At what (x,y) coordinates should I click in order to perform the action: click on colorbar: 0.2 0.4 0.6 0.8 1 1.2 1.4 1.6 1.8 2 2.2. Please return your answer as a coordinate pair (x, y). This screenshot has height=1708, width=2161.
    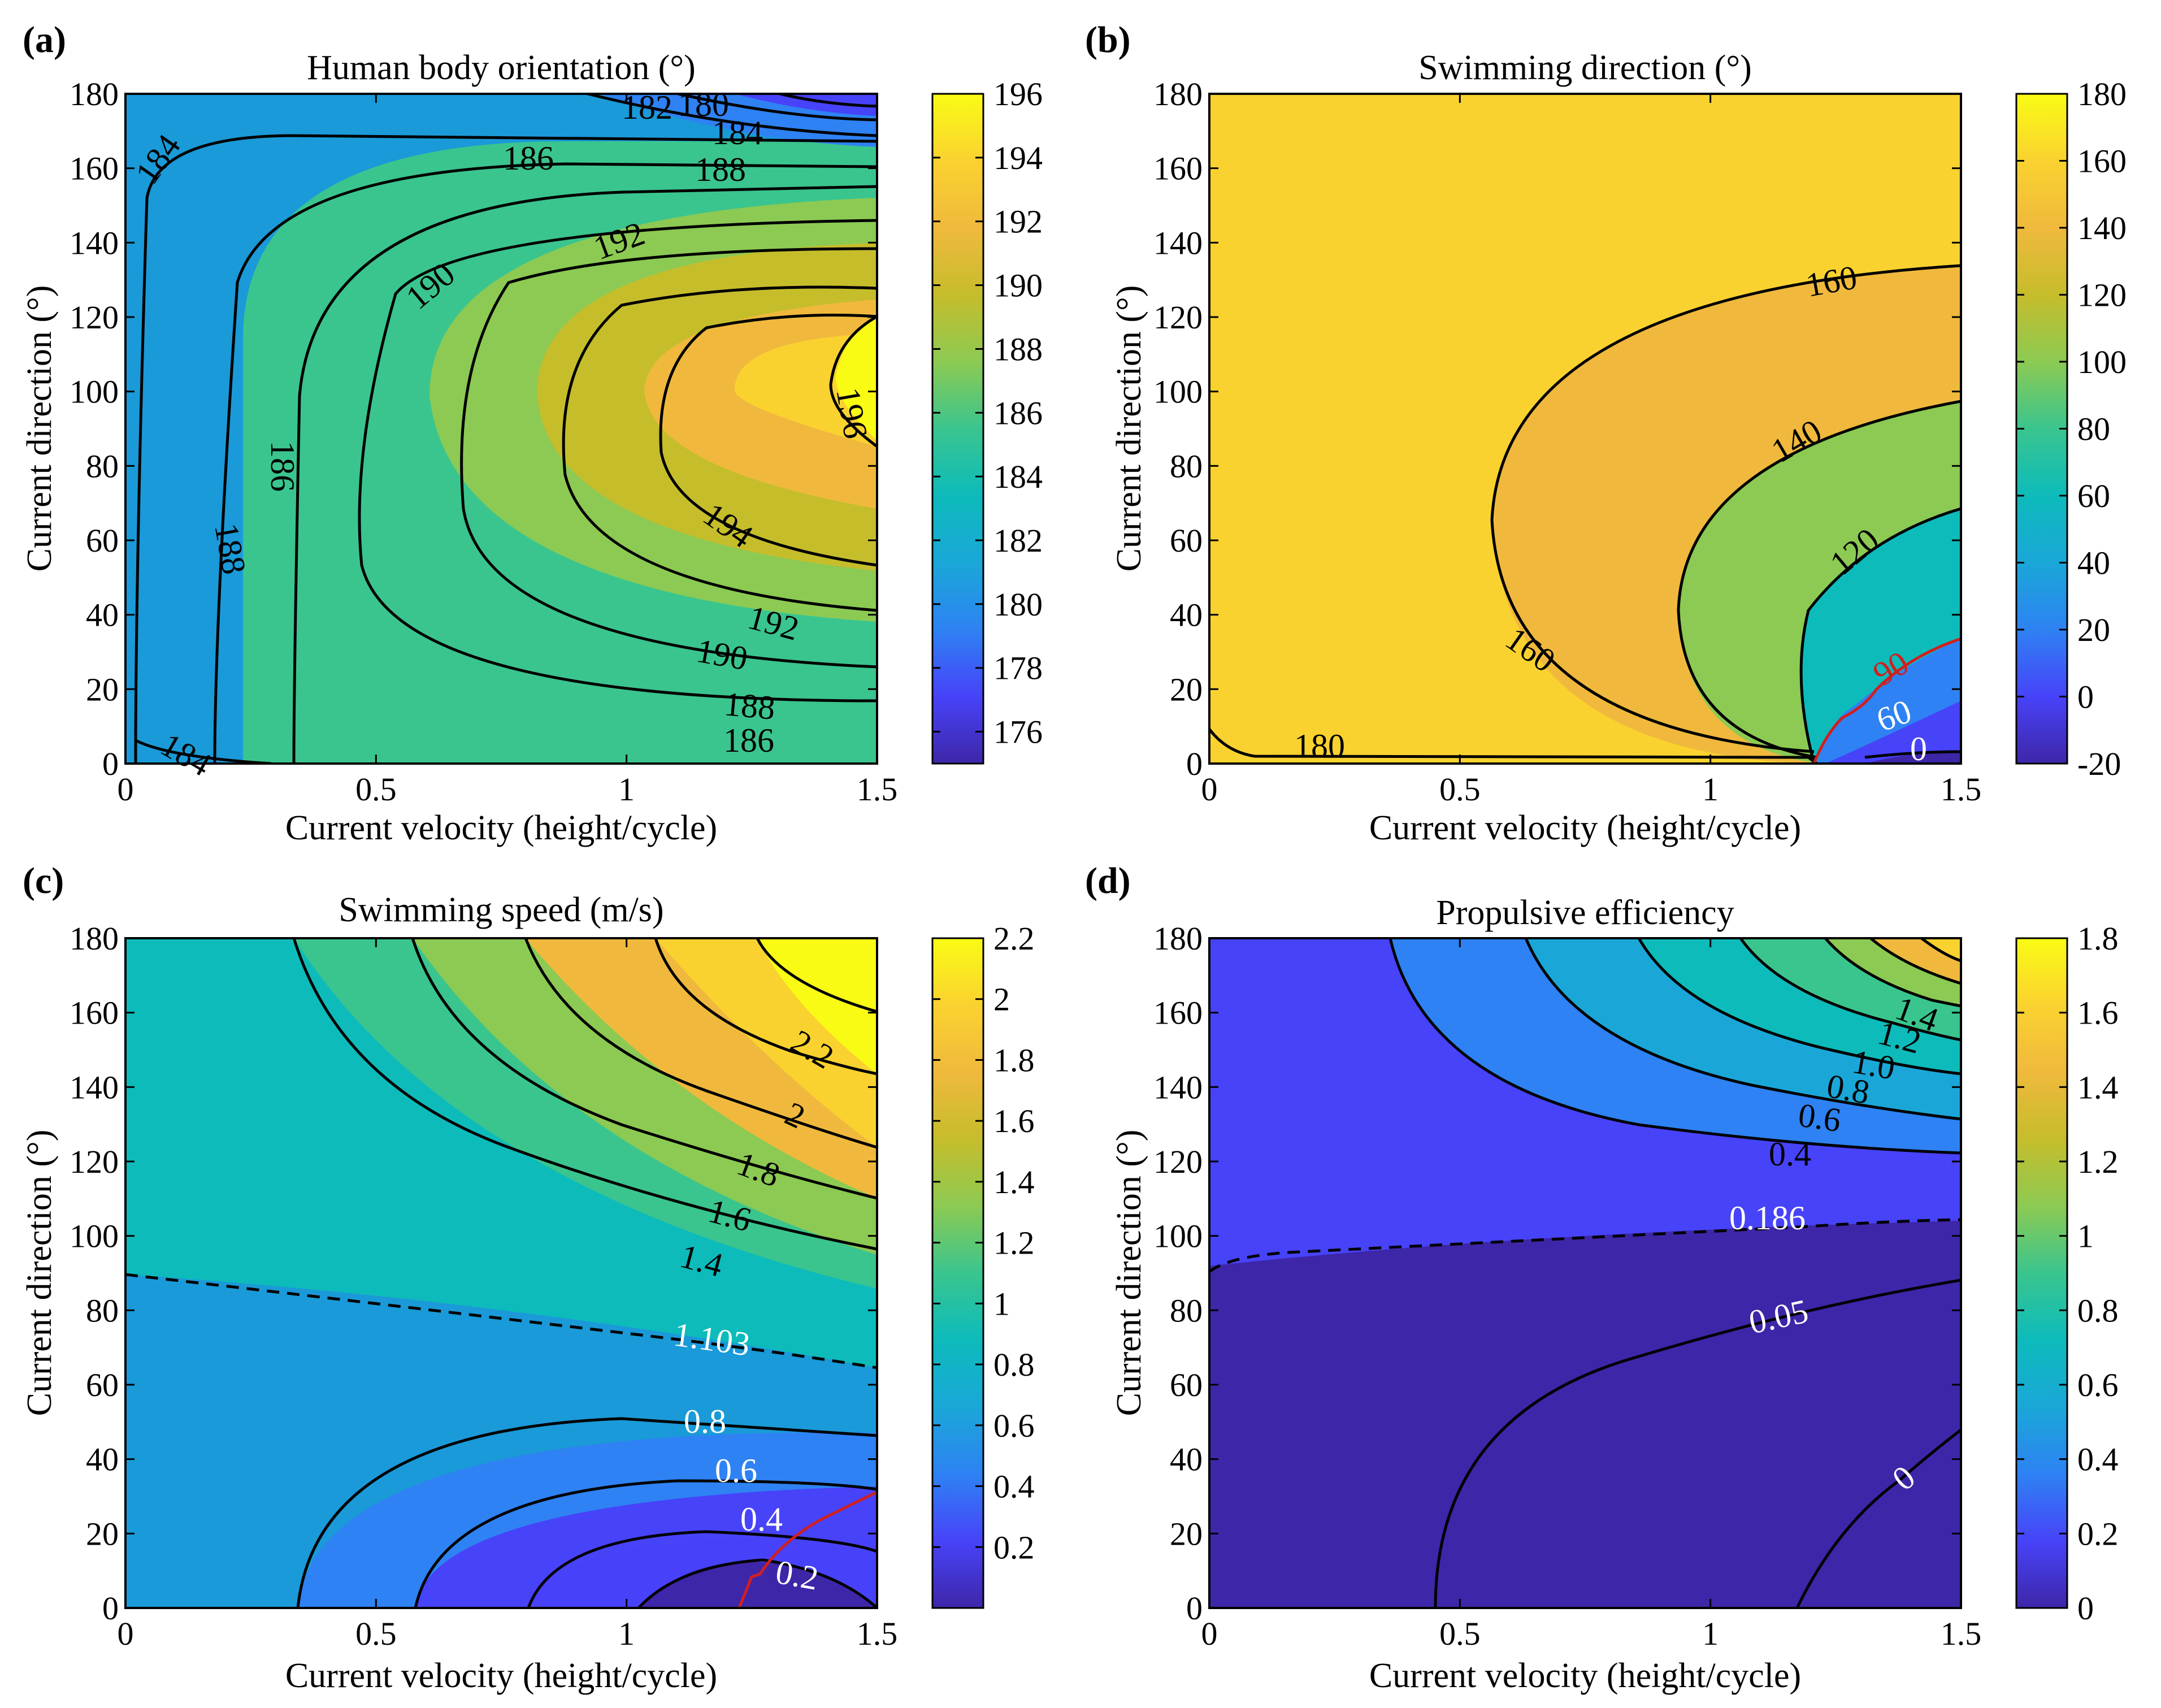
    Looking at the image, I should click on (983, 1264).